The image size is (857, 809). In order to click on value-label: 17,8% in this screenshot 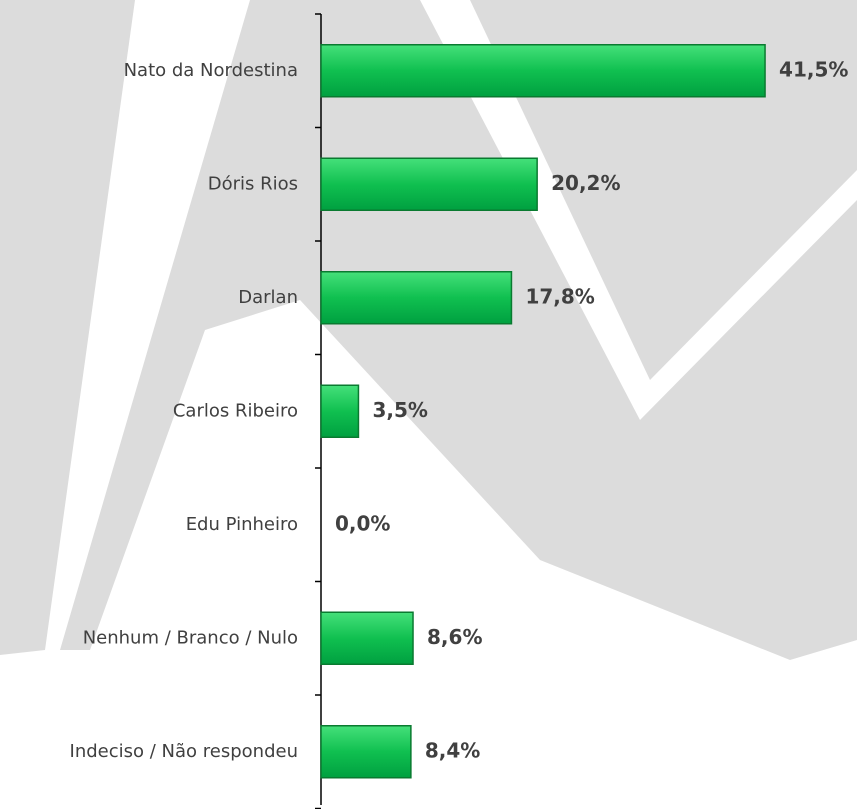, I will do `click(559, 296)`.